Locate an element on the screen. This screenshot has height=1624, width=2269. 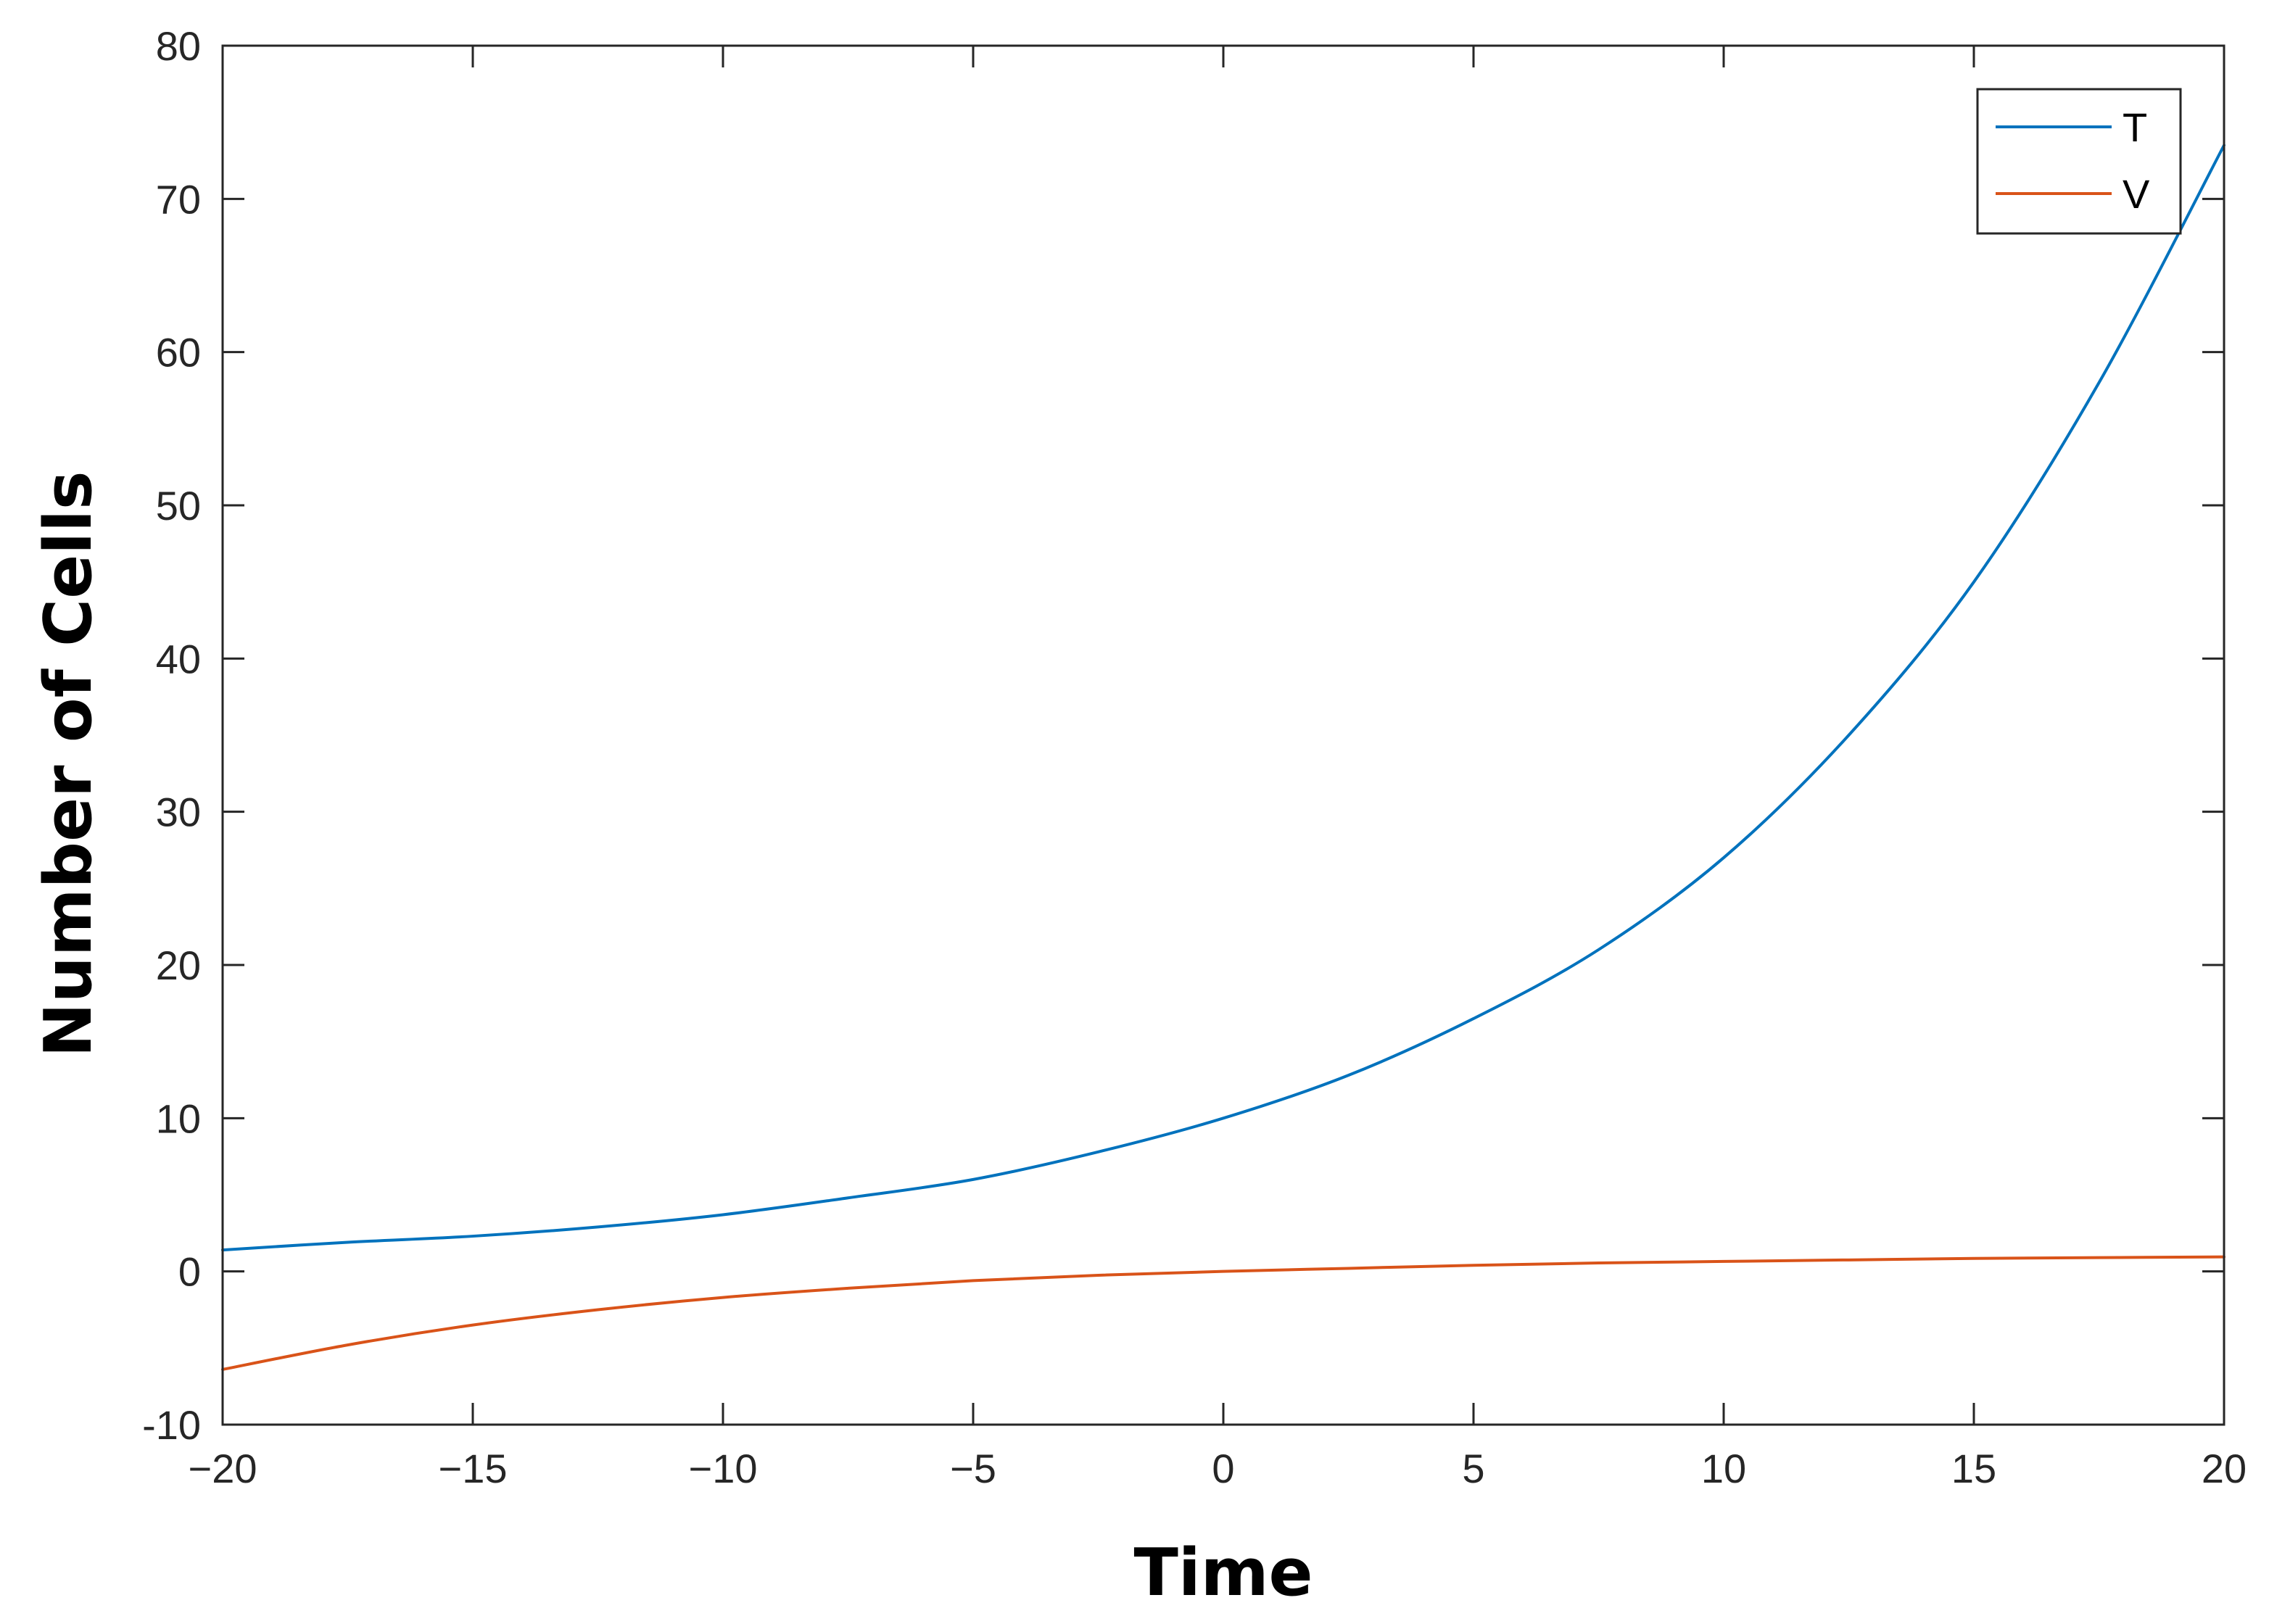
legend: TV is located at coordinates (2079, 161).